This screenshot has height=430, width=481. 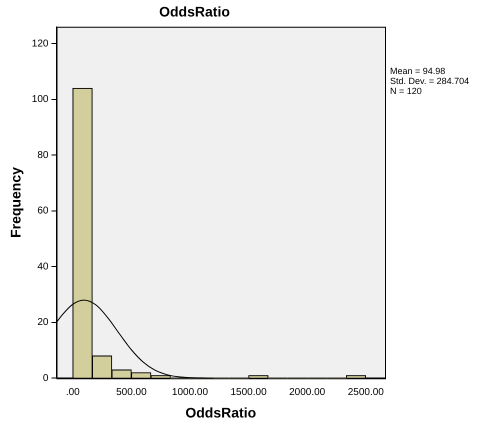 I want to click on text: N = 120, so click(x=406, y=91).